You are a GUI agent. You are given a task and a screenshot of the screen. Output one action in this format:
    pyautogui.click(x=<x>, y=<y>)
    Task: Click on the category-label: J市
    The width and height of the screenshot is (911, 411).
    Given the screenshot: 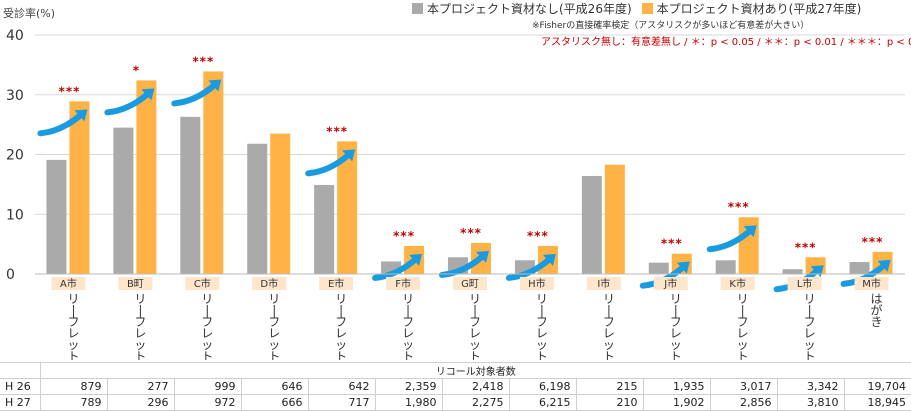 What is the action you would take?
    pyautogui.click(x=670, y=283)
    